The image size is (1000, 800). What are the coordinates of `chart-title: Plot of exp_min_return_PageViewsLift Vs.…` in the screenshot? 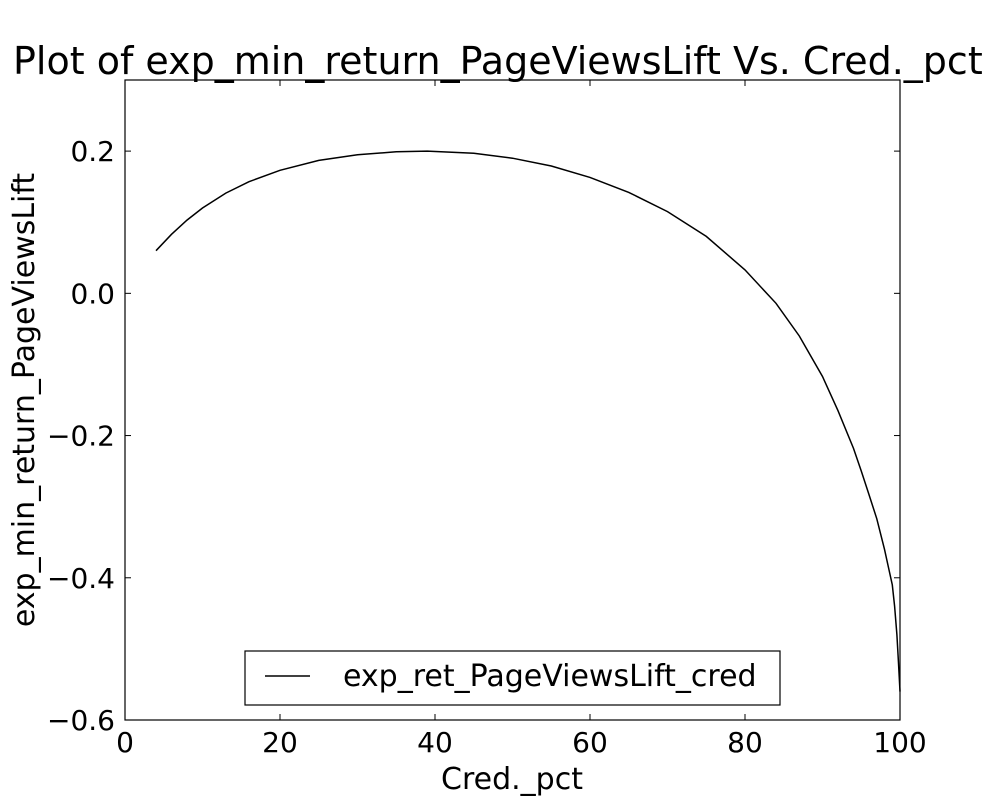 It's located at (498, 61).